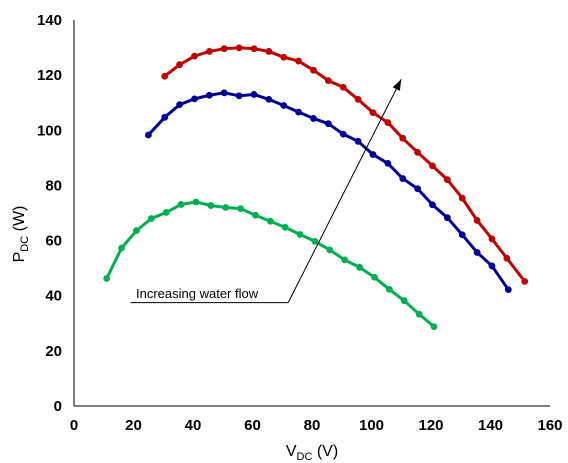 The image size is (568, 463). Describe the element at coordinates (53, 241) in the screenshot. I see `y-tick-label: 60` at that location.